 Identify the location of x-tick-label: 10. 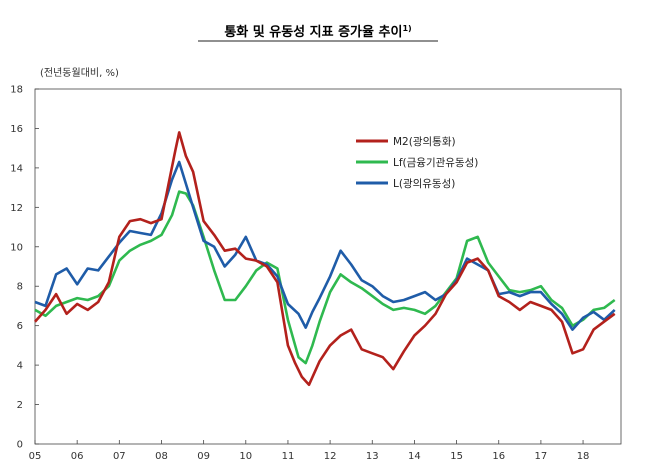
(245, 456).